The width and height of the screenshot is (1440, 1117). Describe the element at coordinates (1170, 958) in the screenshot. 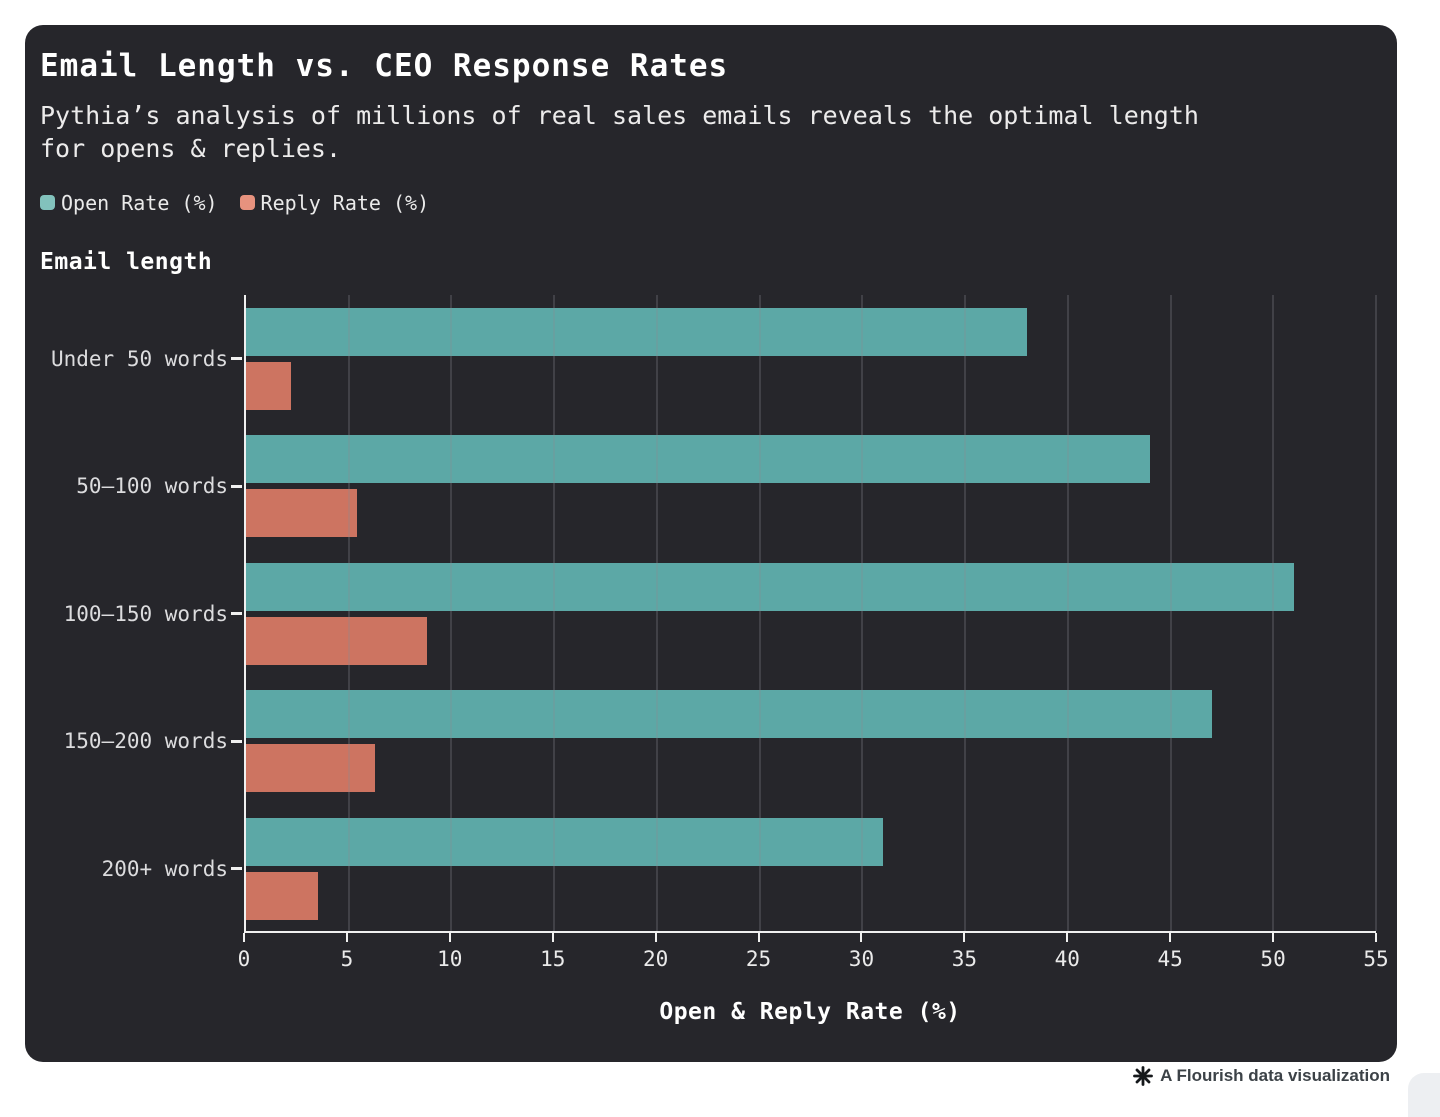

I see `x-axis-tick-label-45: 45` at that location.